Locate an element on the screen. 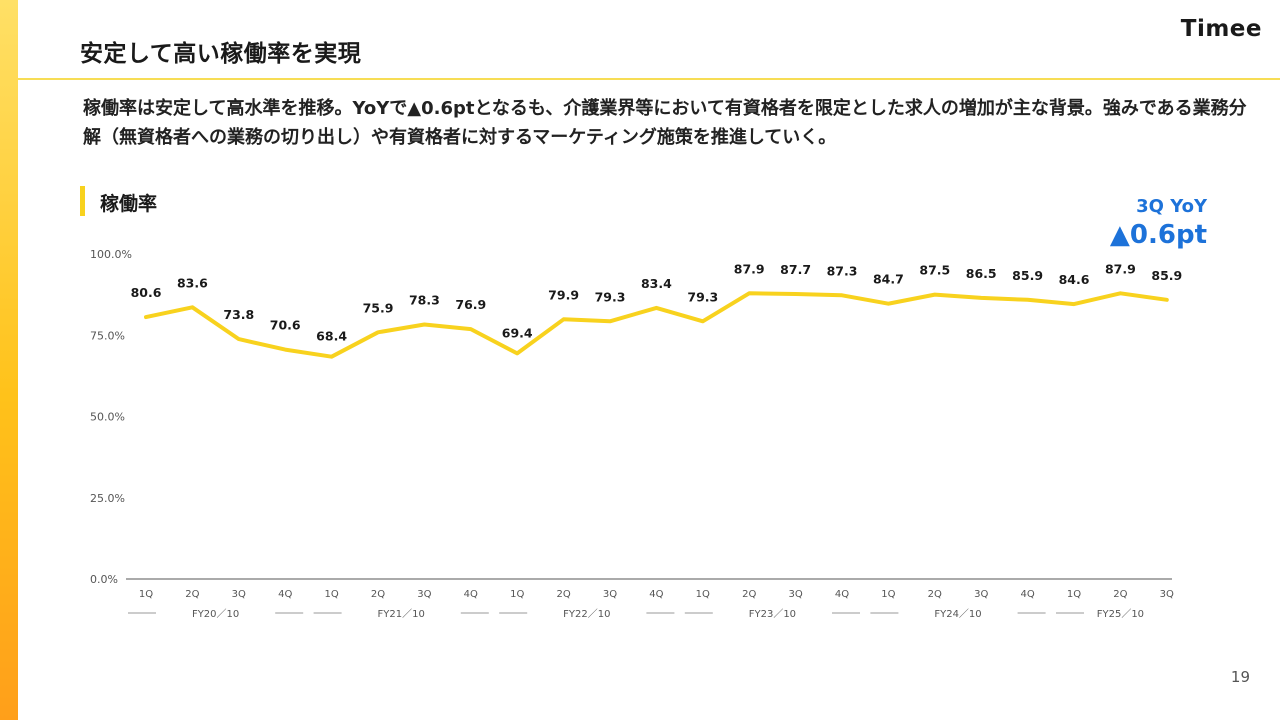 The height and width of the screenshot is (720, 1280). data-label: 84.7 is located at coordinates (888, 279).